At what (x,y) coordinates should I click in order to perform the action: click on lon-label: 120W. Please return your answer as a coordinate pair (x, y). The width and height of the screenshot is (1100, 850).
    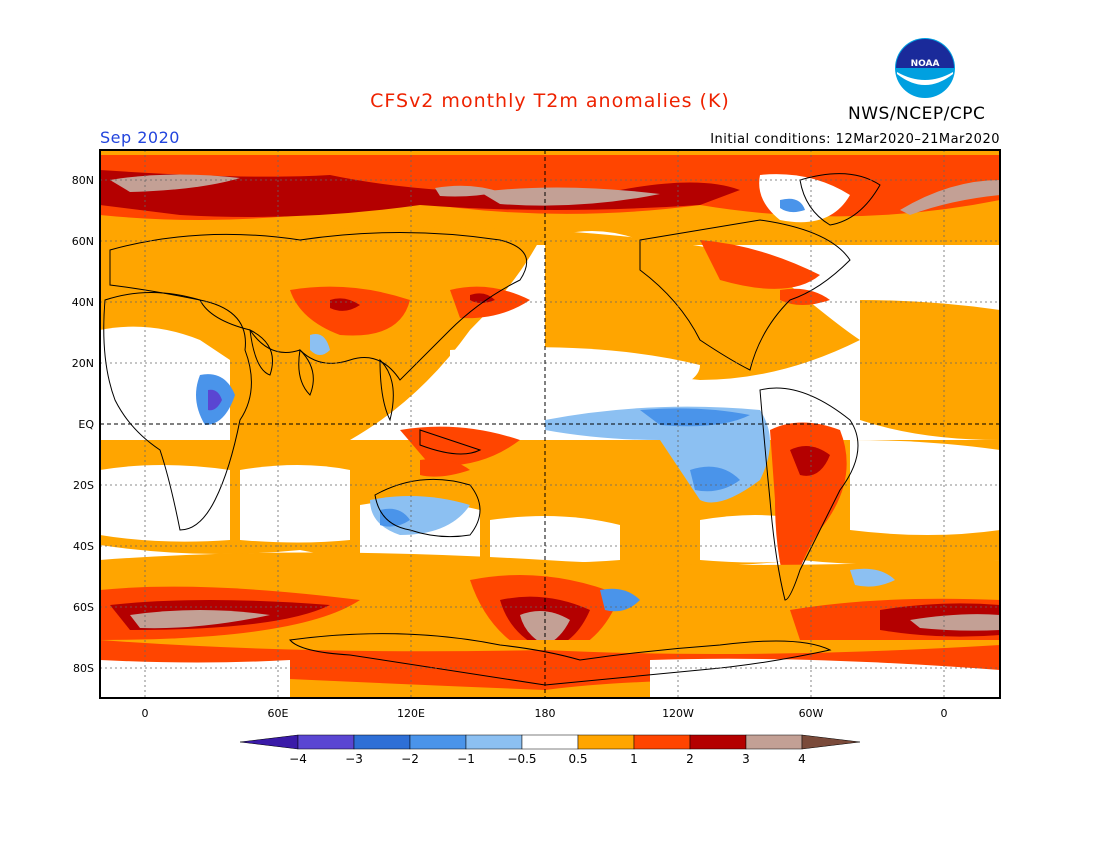
    Looking at the image, I should click on (678, 713).